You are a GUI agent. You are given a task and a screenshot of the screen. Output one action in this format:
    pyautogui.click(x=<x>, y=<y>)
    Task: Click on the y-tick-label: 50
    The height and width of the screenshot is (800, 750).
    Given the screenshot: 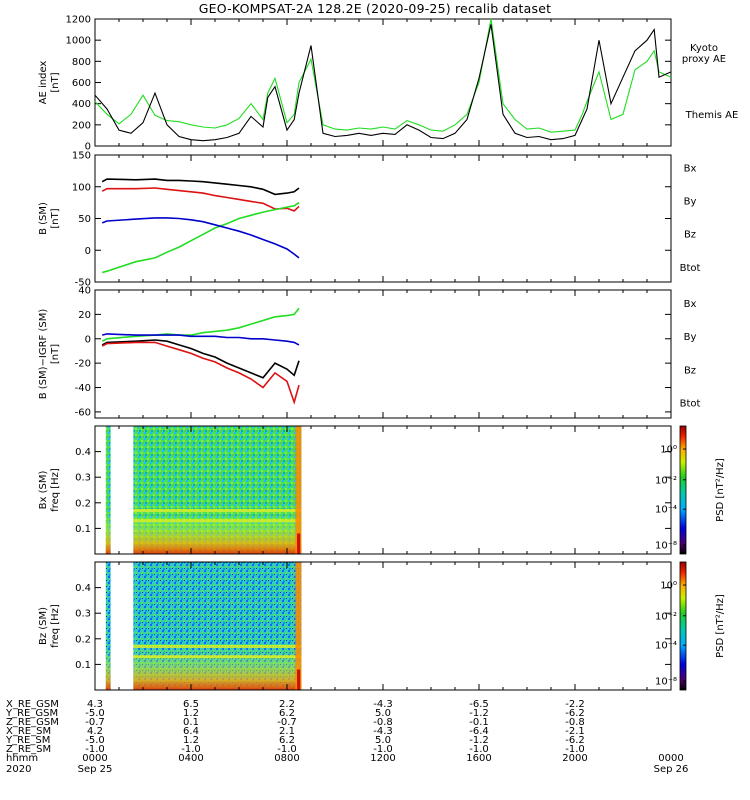 What is the action you would take?
    pyautogui.click(x=84, y=219)
    